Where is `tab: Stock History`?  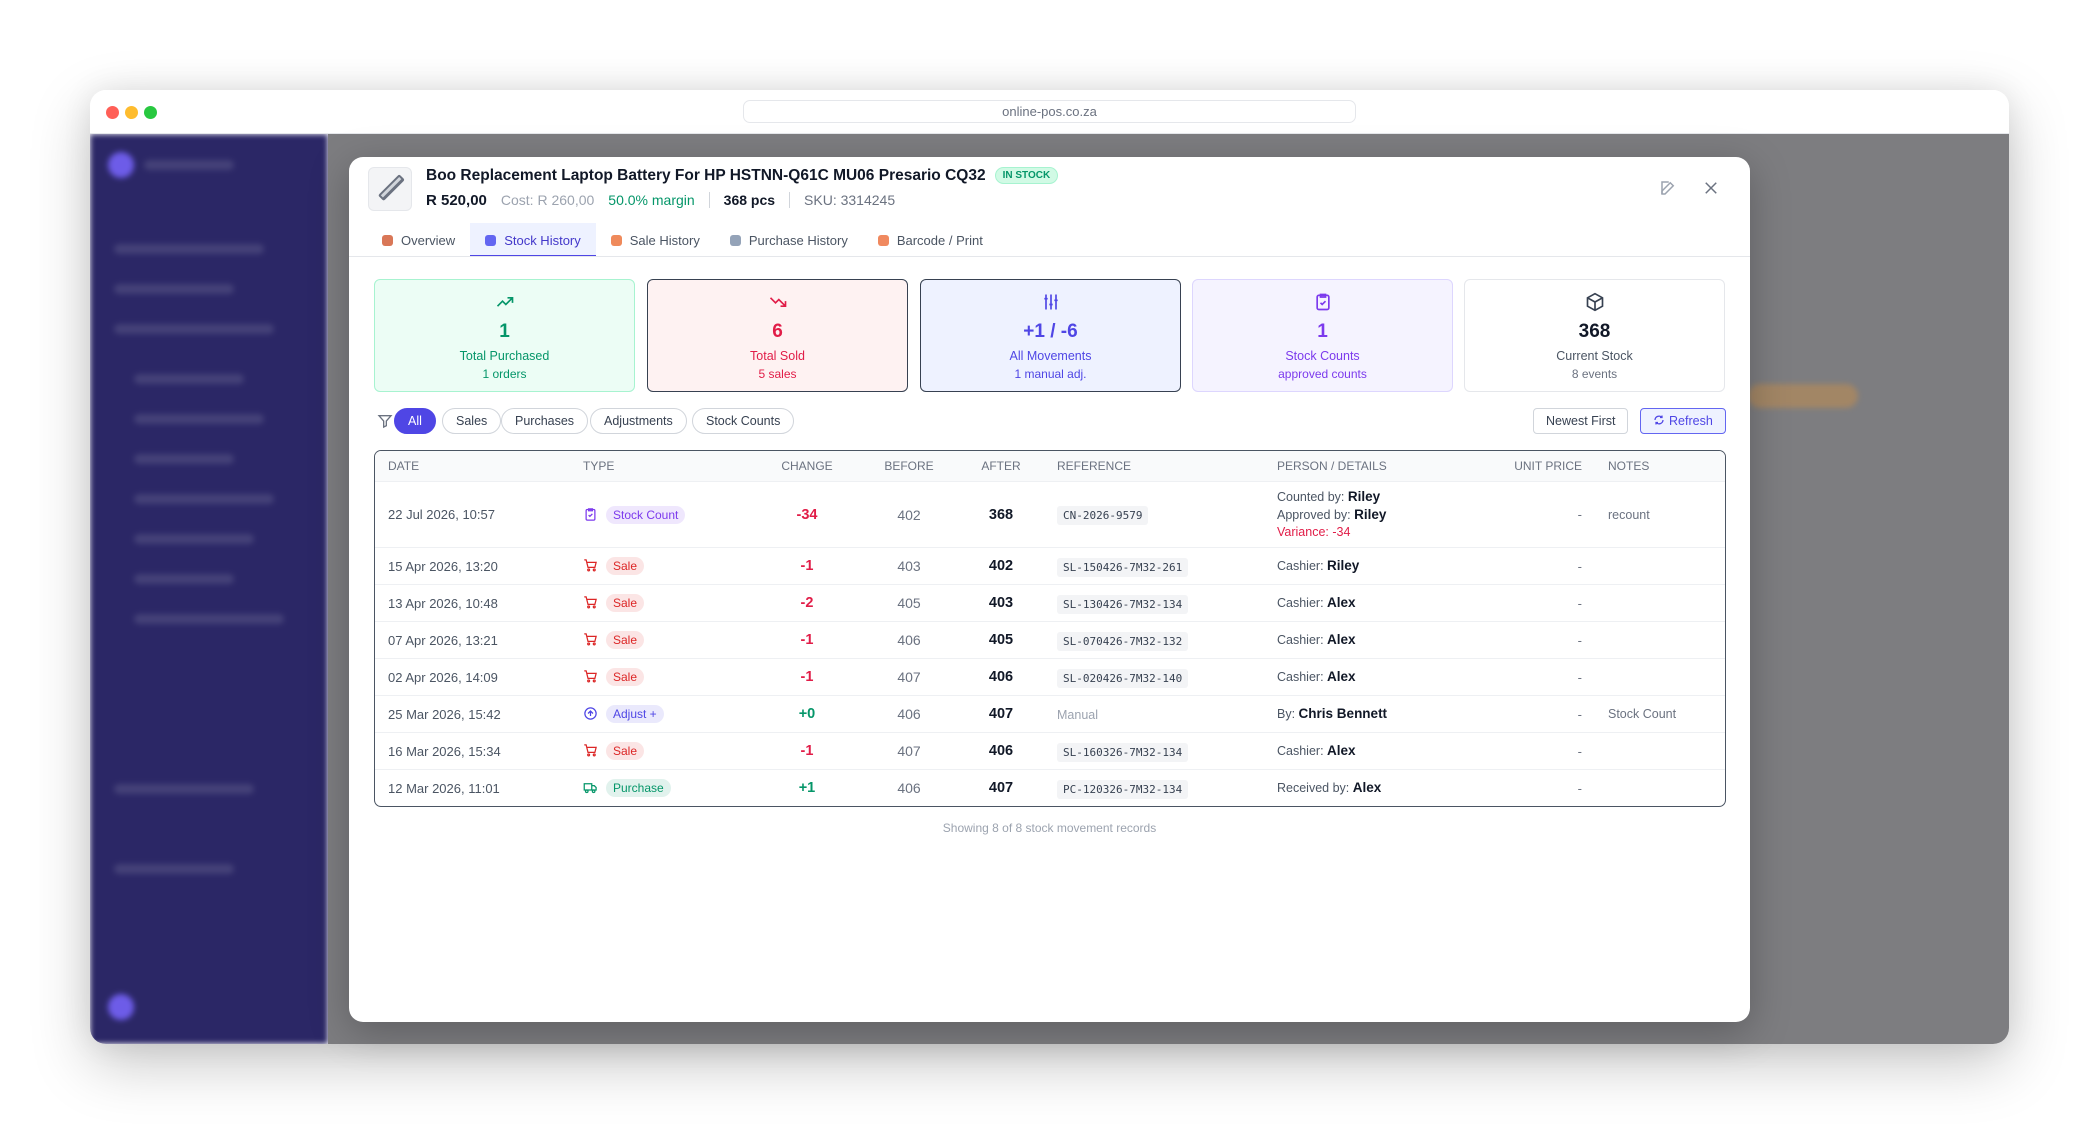
tab: Stock History is located at coordinates (533, 240).